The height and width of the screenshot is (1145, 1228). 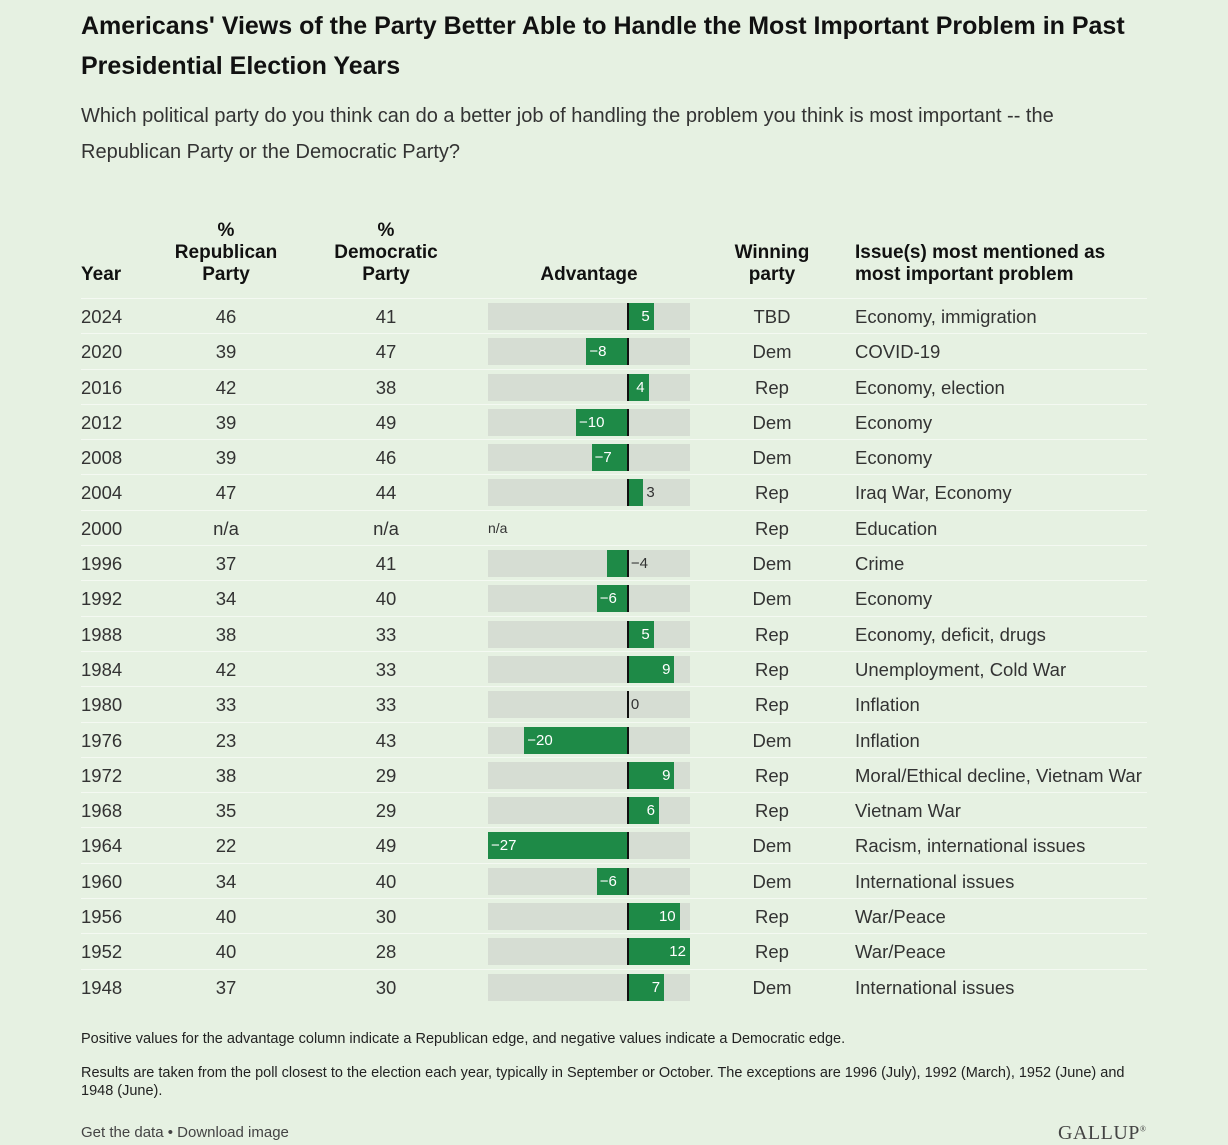 I want to click on advantage-track: 3, so click(x=589, y=493).